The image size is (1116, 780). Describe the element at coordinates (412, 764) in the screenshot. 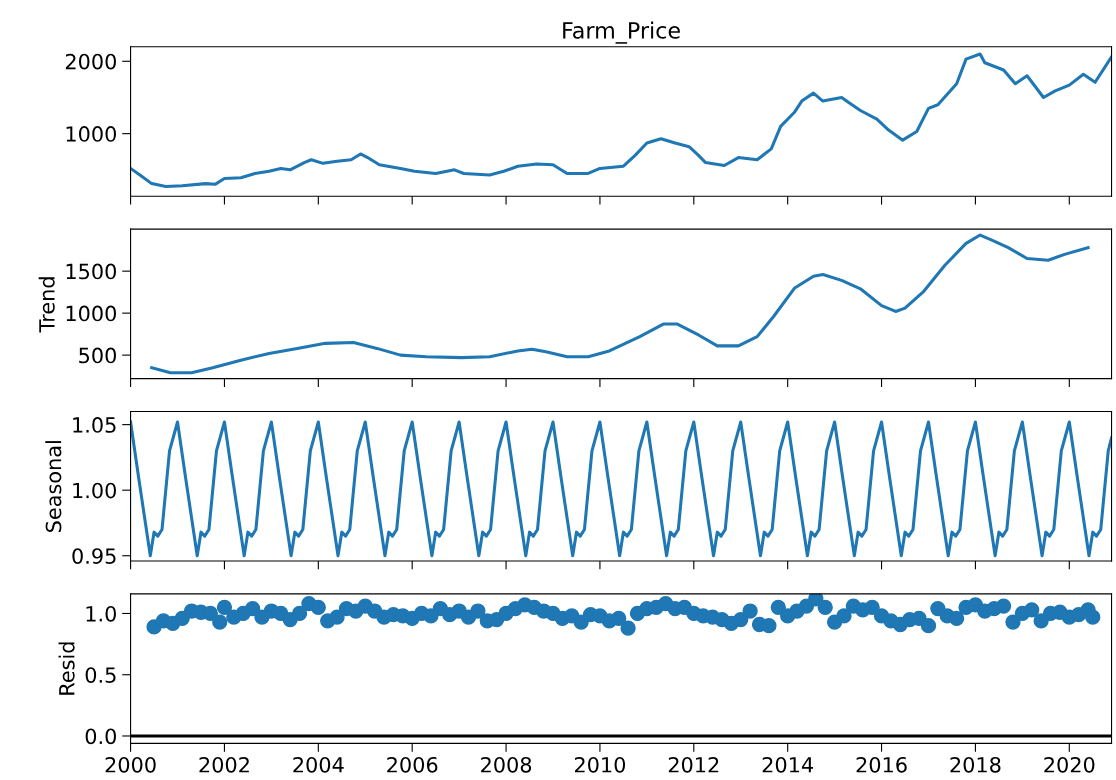

I see `x-tick-label: 2006` at that location.